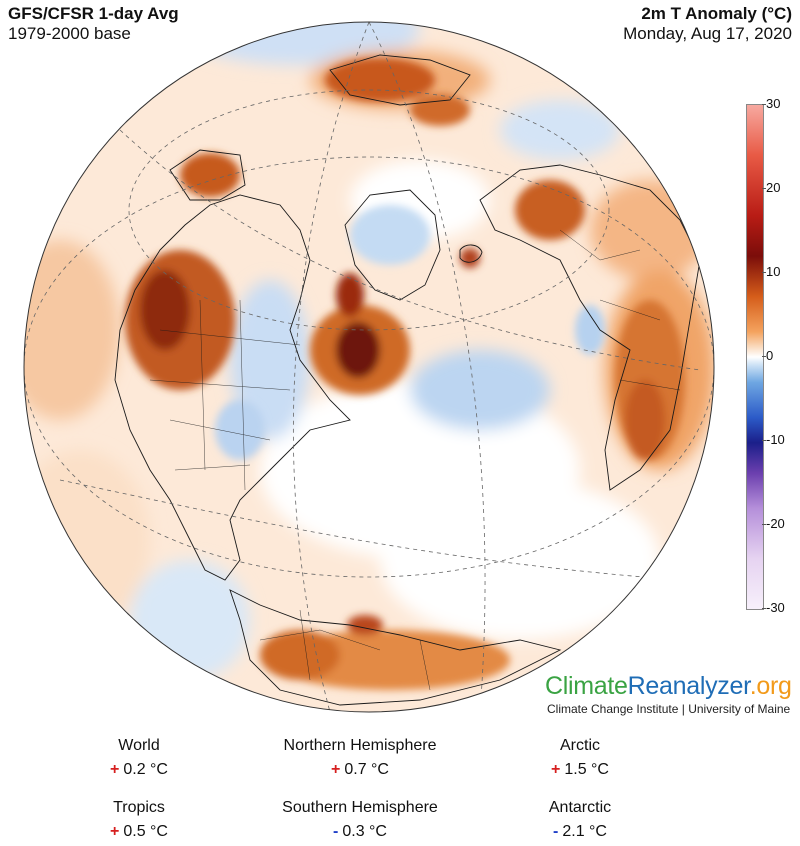  I want to click on stat-value: 0.5 °C, so click(145, 831).